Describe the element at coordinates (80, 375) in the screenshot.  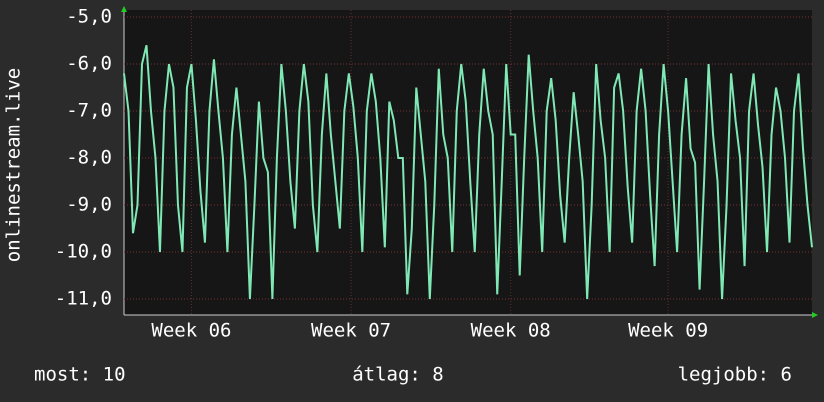
I see `legend-now: most: 10` at that location.